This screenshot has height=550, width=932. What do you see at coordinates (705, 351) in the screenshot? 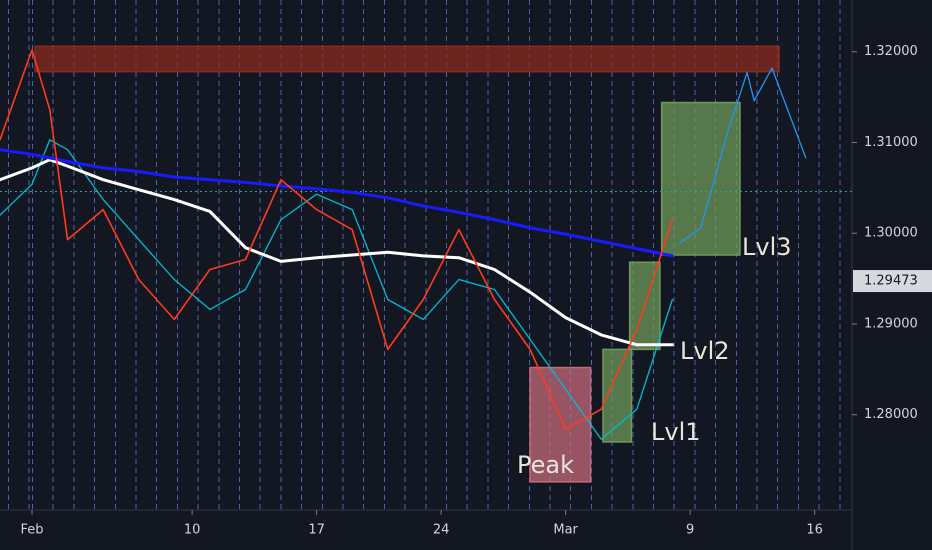
I see `zone-label: Lvl2` at bounding box center [705, 351].